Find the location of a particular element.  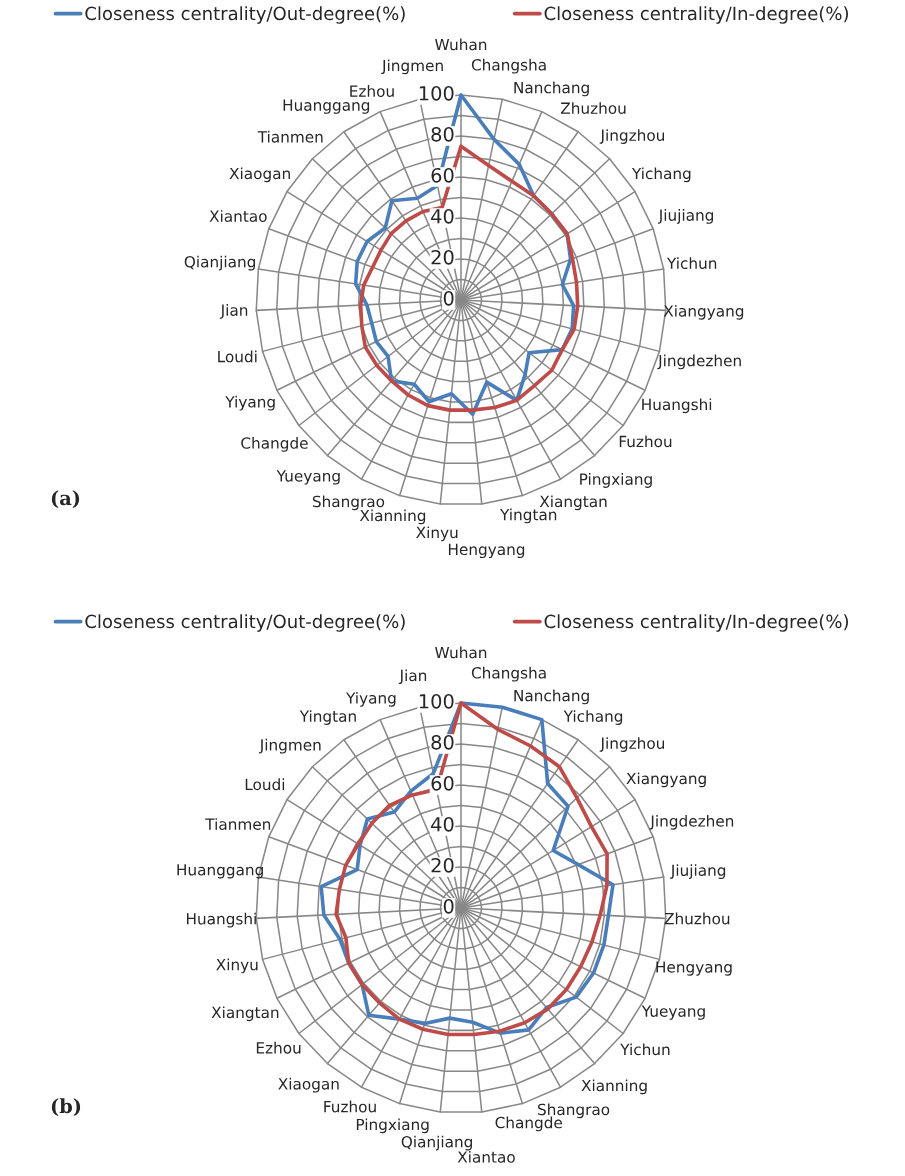

text: (b) is located at coordinates (66, 1107).